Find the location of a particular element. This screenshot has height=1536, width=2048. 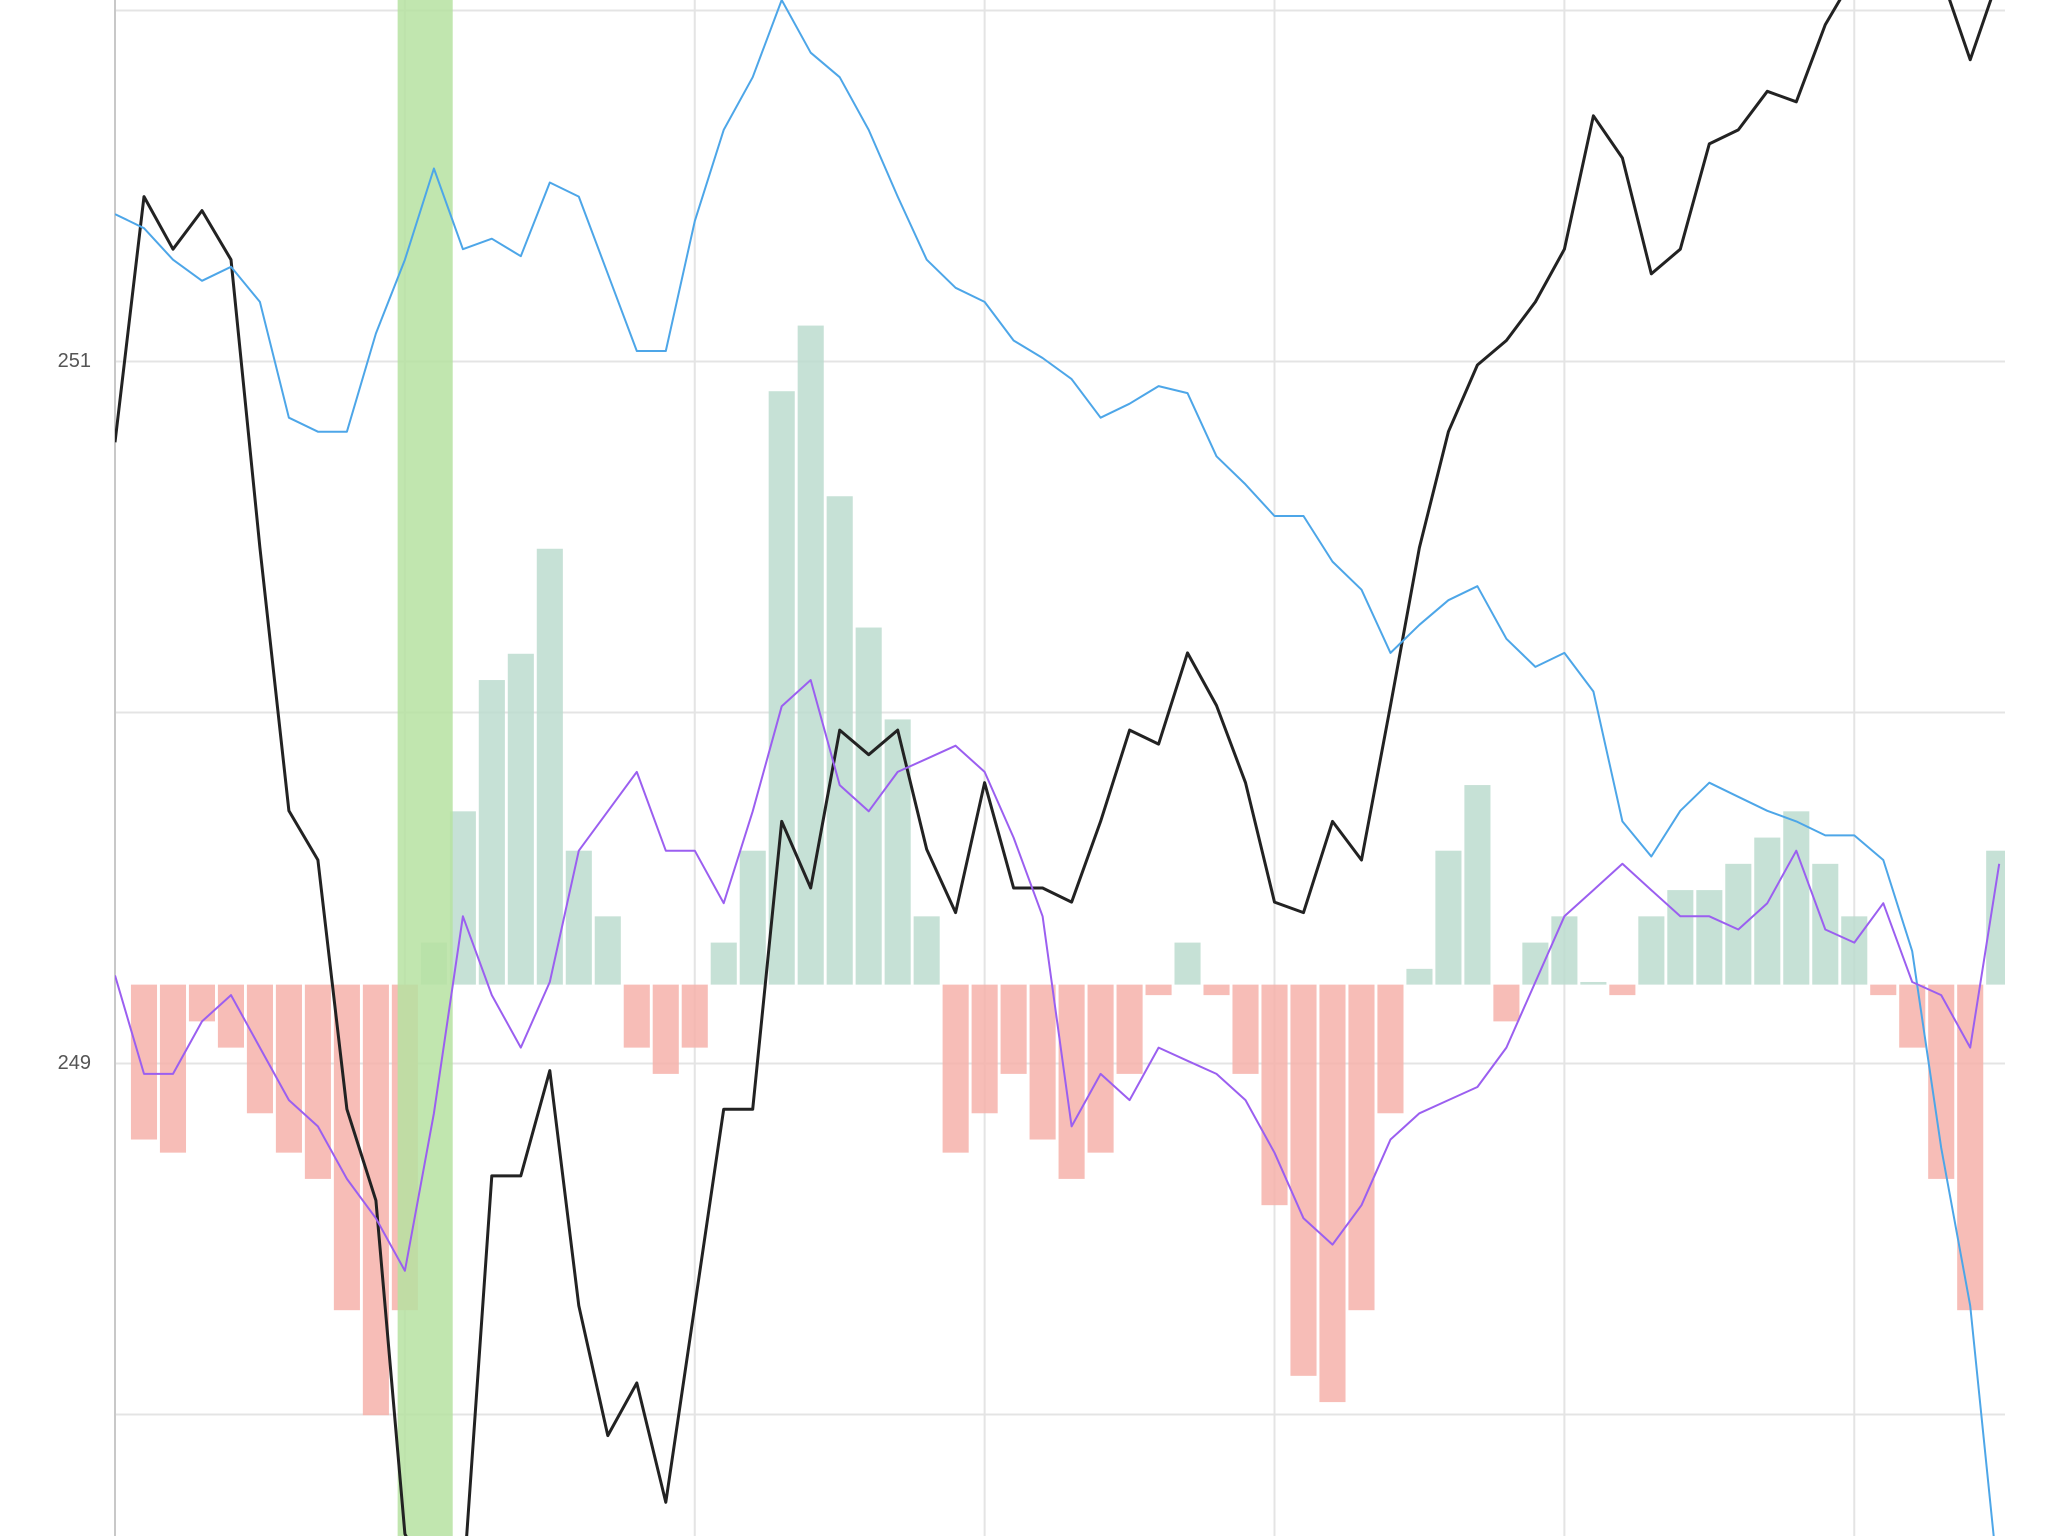

highlight-band is located at coordinates (425, 768).